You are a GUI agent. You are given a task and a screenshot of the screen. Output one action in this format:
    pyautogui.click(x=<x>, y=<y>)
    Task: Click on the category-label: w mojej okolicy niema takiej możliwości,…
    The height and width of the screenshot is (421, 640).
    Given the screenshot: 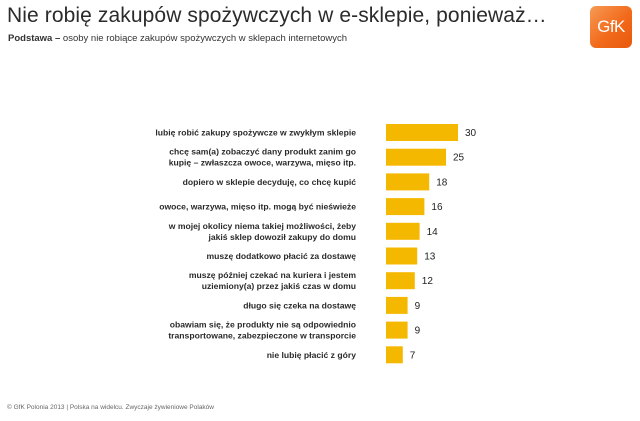 What is the action you would take?
    pyautogui.click(x=262, y=226)
    